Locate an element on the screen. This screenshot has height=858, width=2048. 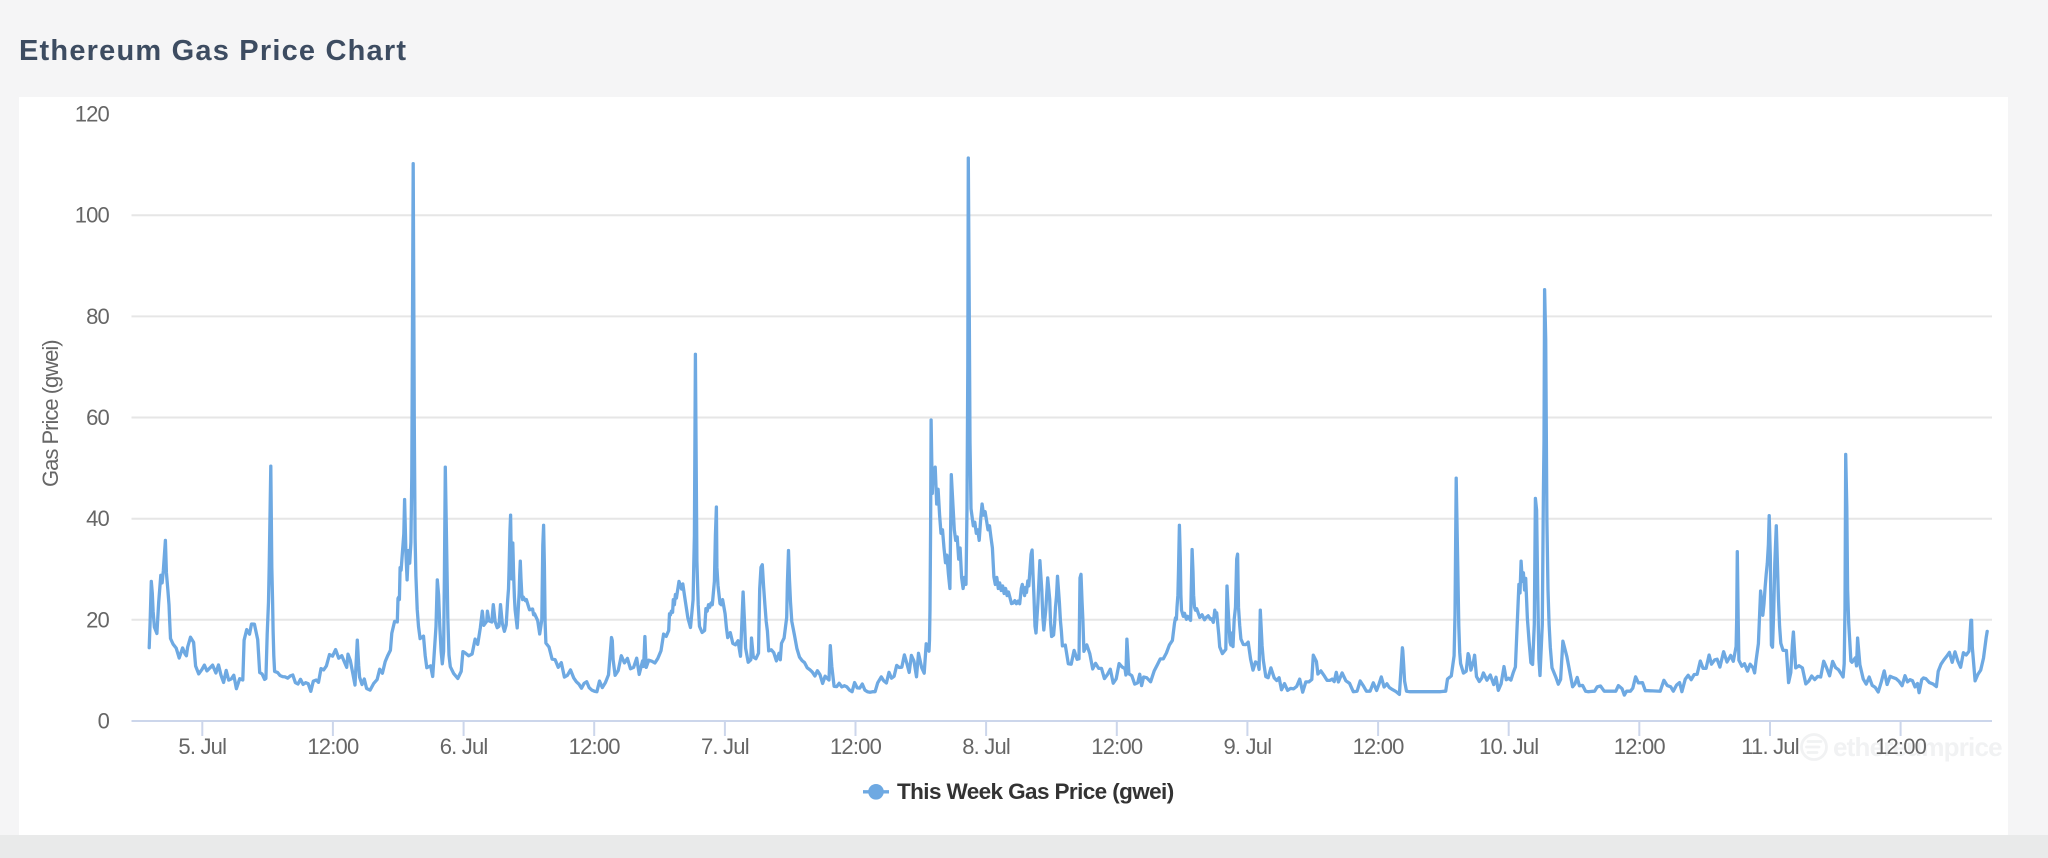
svg-text: 5. Jul is located at coordinates (202, 746).